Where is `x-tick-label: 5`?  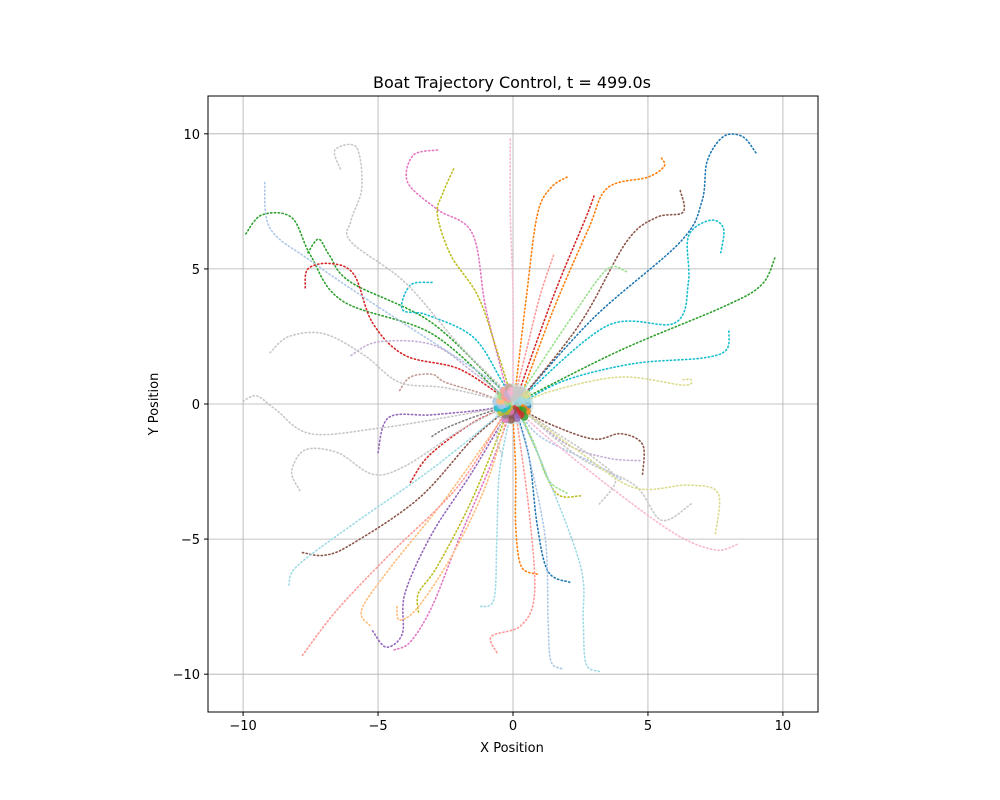
x-tick-label: 5 is located at coordinates (648, 726).